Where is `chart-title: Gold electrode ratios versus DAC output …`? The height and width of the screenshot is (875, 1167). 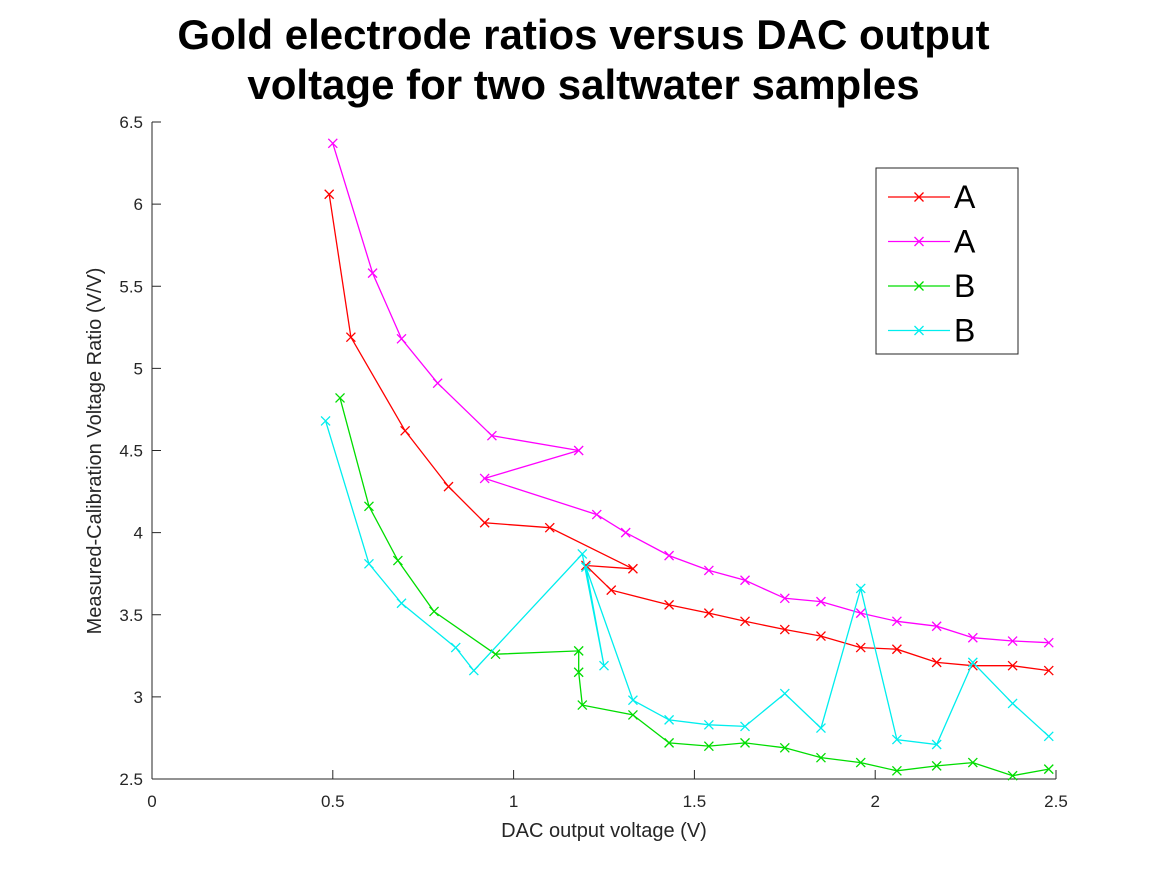
chart-title: Gold electrode ratios versus DAC output … is located at coordinates (583, 60).